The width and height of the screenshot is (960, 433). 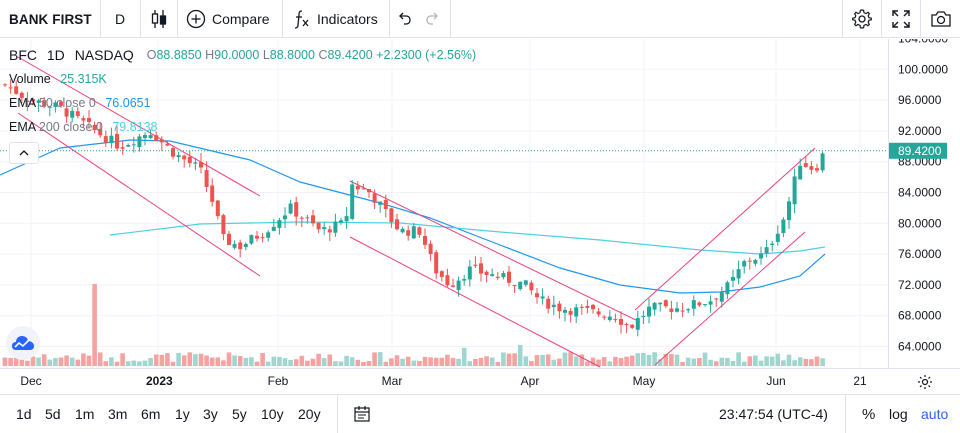 What do you see at coordinates (23, 343) in the screenshot?
I see `logo` at bounding box center [23, 343].